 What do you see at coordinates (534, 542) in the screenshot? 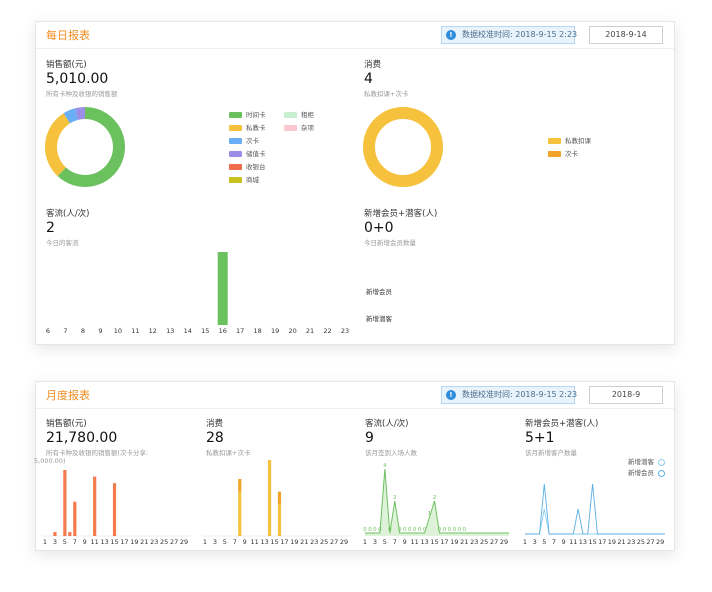
I see `x-tick-label: 3` at bounding box center [534, 542].